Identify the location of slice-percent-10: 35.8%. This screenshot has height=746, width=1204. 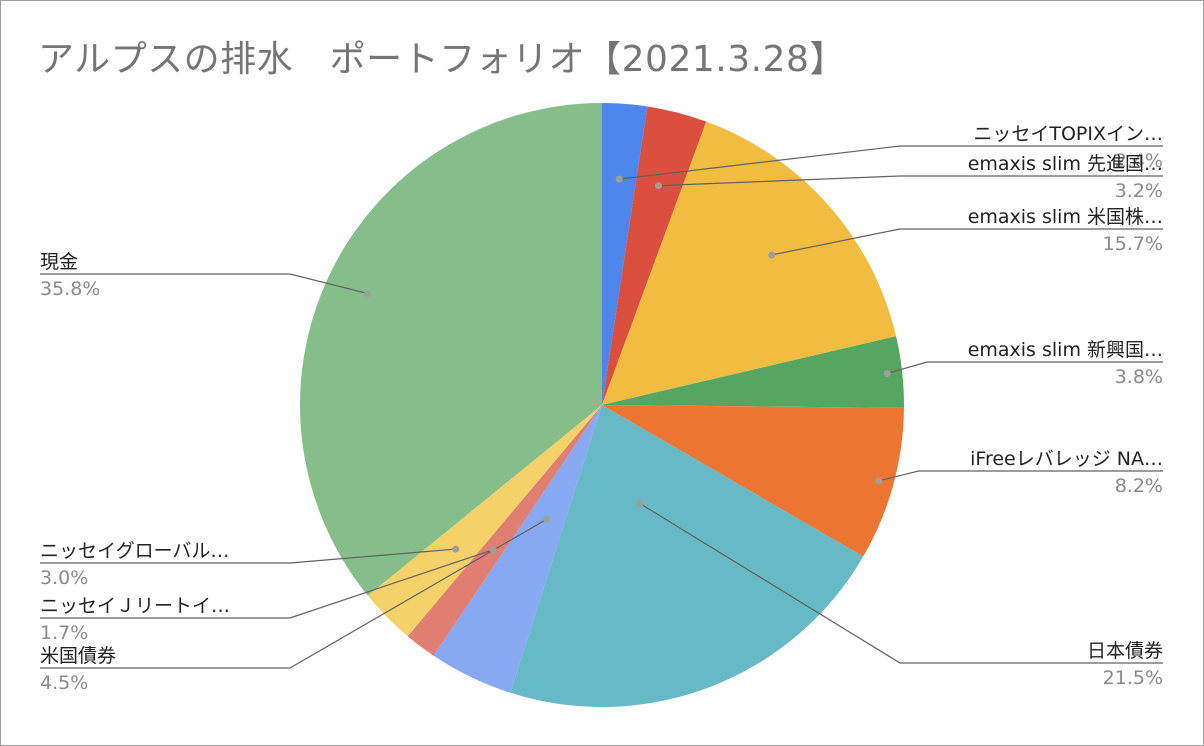
(70, 289).